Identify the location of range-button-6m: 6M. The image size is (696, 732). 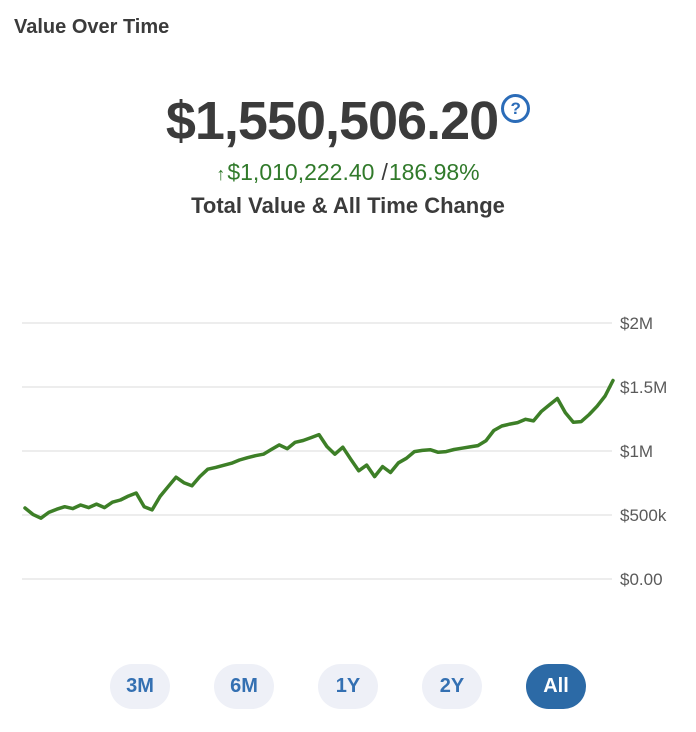
(244, 686).